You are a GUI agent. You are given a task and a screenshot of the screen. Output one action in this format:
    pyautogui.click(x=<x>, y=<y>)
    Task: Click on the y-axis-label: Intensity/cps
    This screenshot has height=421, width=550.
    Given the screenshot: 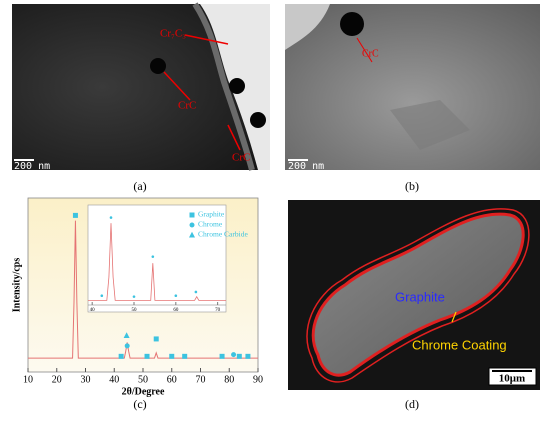 What is the action you would take?
    pyautogui.click(x=16, y=285)
    